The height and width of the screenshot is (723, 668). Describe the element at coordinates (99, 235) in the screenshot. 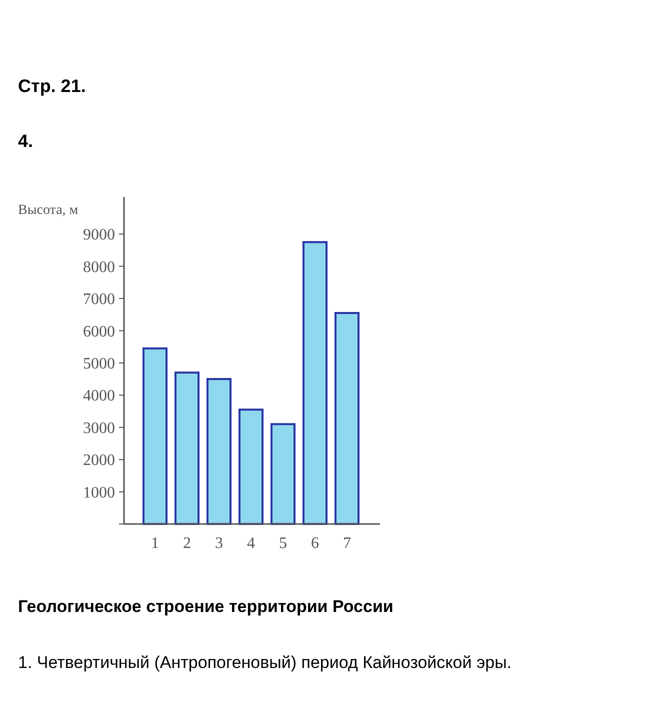

I see `y-tick-label: 9000` at that location.